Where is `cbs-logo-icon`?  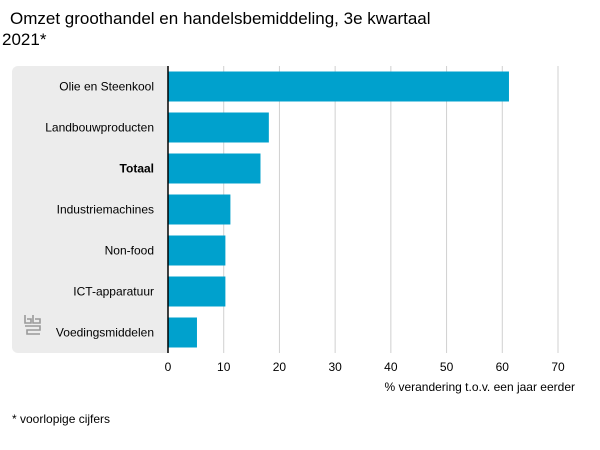
cbs-logo-icon is located at coordinates (32, 325).